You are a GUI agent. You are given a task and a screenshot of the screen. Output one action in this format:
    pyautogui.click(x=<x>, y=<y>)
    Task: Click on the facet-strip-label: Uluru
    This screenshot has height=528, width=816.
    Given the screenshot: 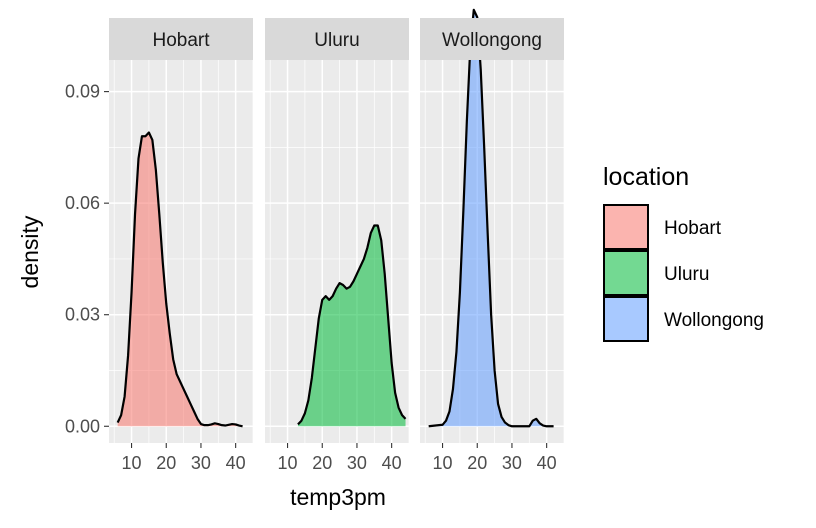 What is the action you would take?
    pyautogui.click(x=336, y=40)
    